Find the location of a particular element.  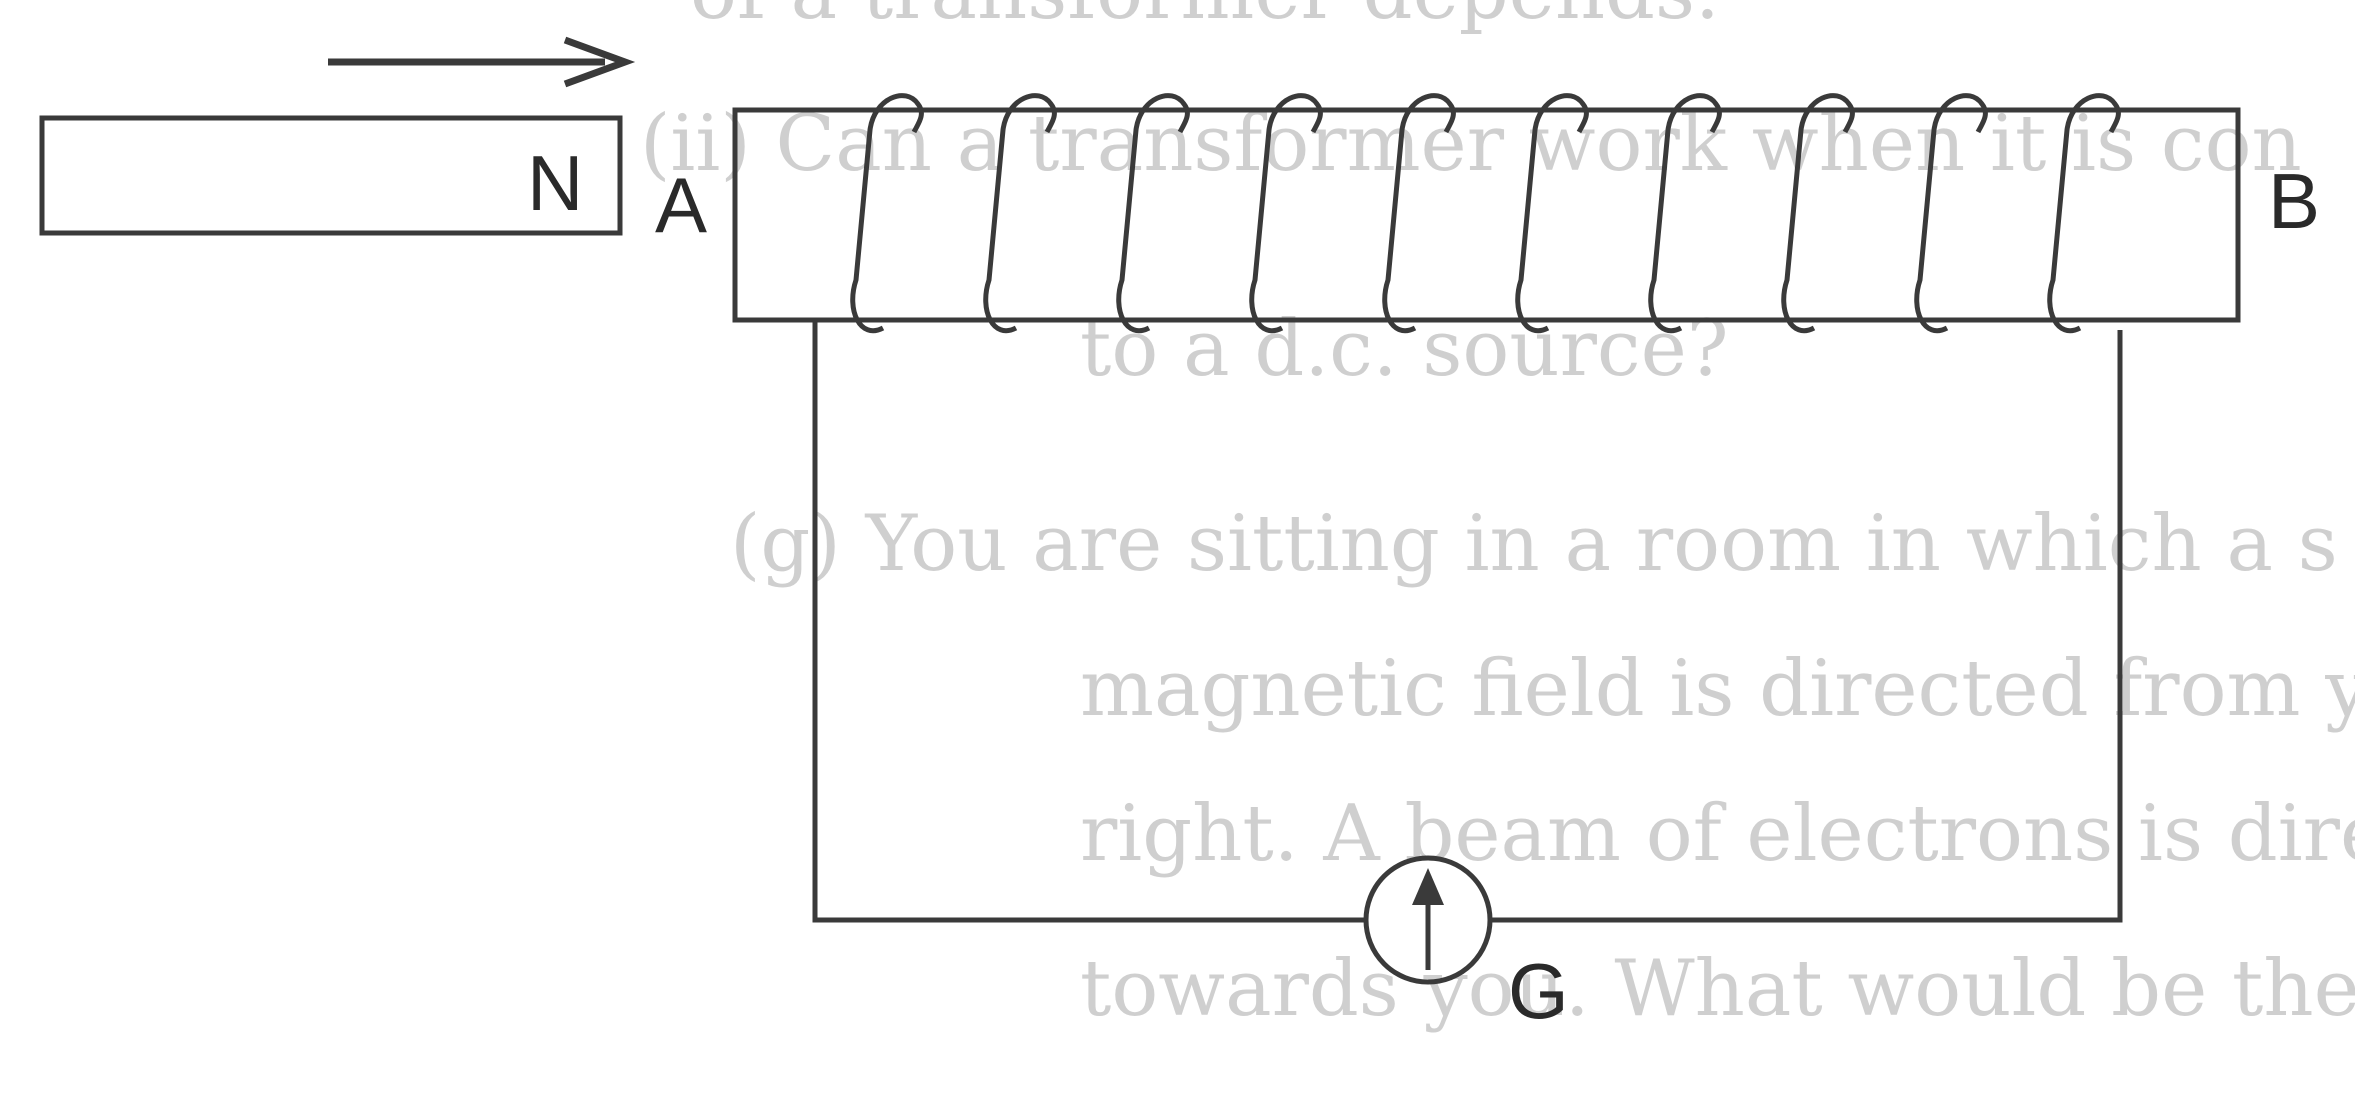

bar-magnet-body is located at coordinates (331, 175).